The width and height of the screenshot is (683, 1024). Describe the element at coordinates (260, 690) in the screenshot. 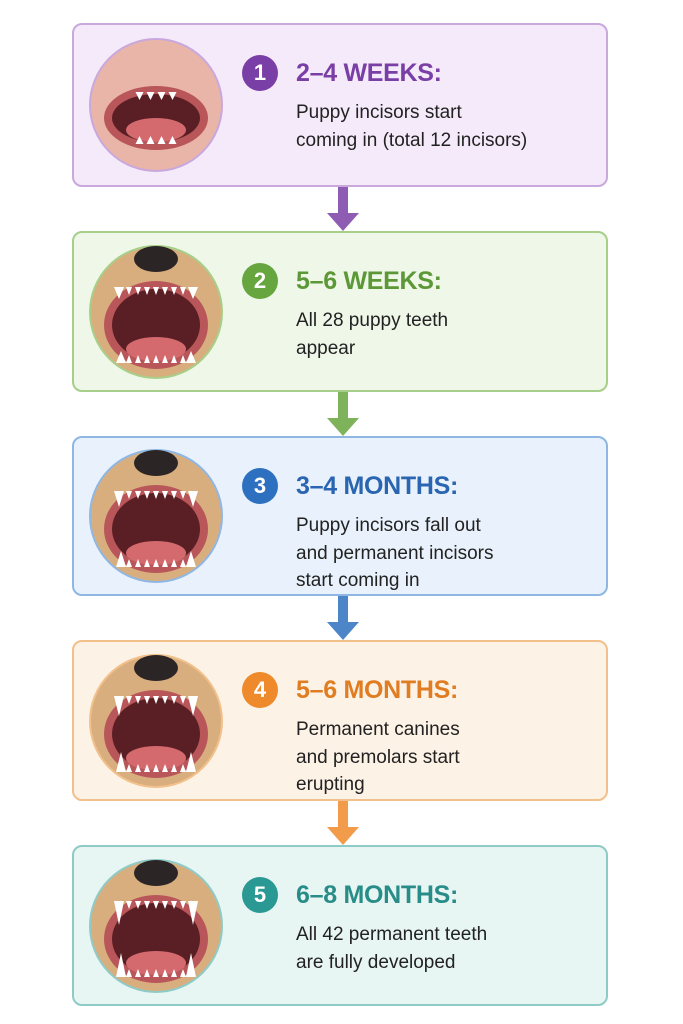

I see `step-number: 4` at that location.